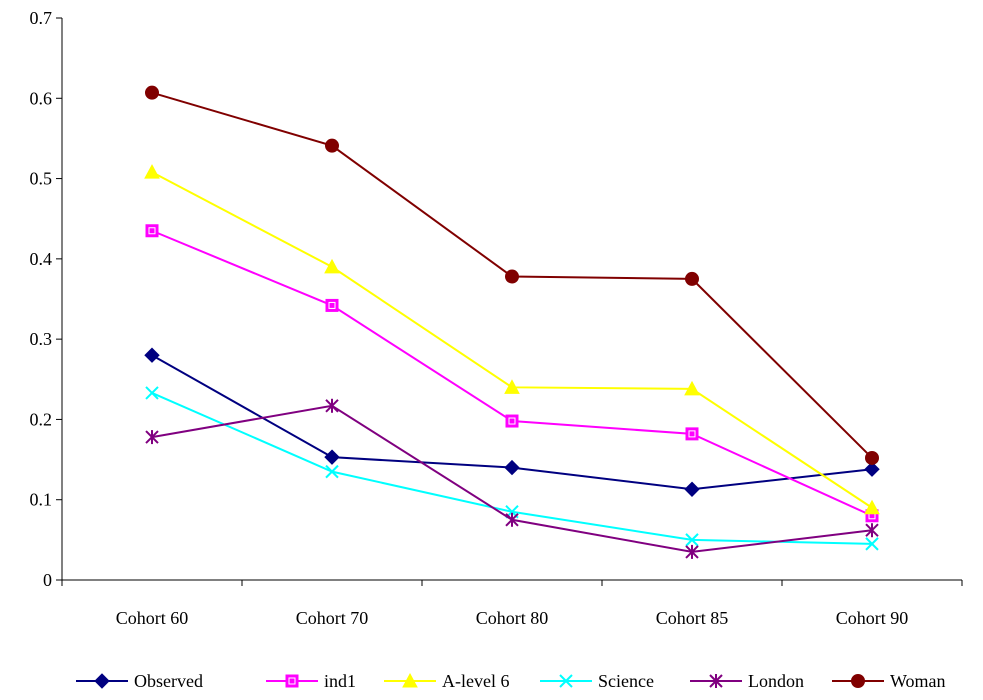  What do you see at coordinates (311, 681) in the screenshot?
I see `legend-item-ind1: ind1` at bounding box center [311, 681].